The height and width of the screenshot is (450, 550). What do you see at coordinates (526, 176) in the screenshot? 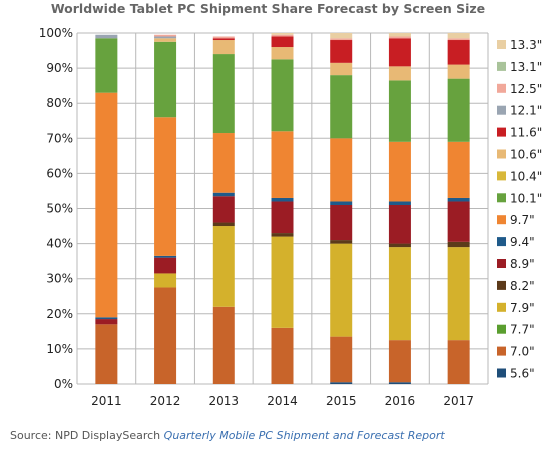
I see `legend-label: 10.4"` at bounding box center [526, 176].